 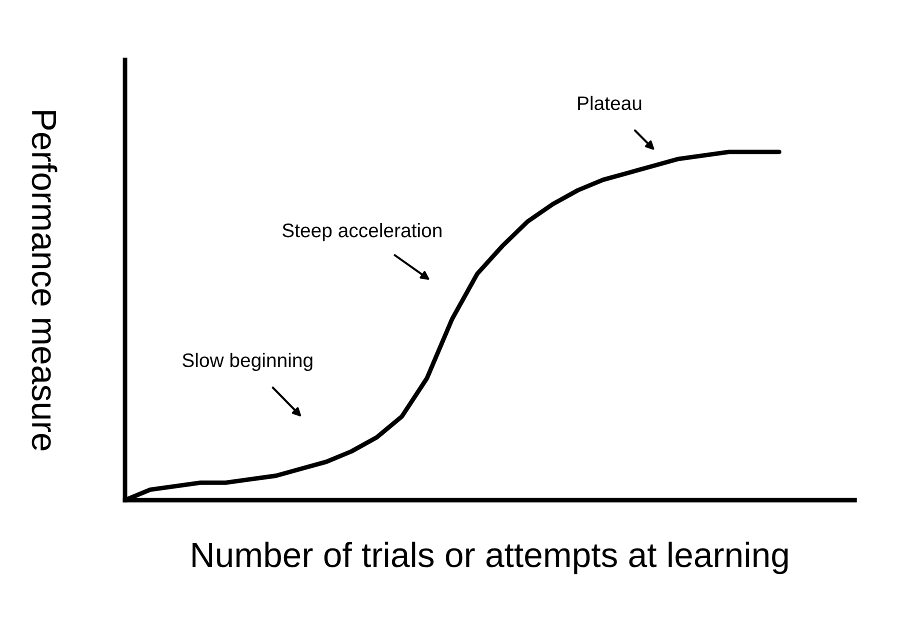 What do you see at coordinates (610, 103) in the screenshot?
I see `text: Plateau` at bounding box center [610, 103].